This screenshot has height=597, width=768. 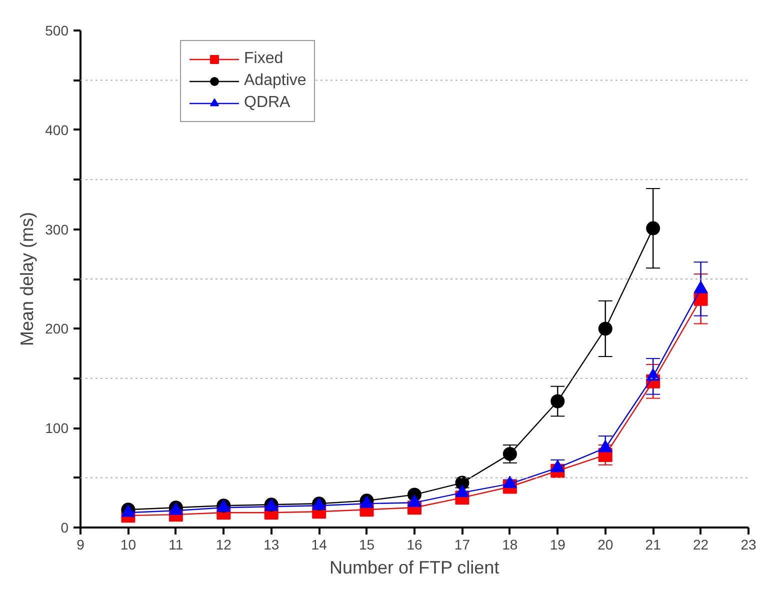 What do you see at coordinates (57, 428) in the screenshot?
I see `y-tick-label: 100` at bounding box center [57, 428].